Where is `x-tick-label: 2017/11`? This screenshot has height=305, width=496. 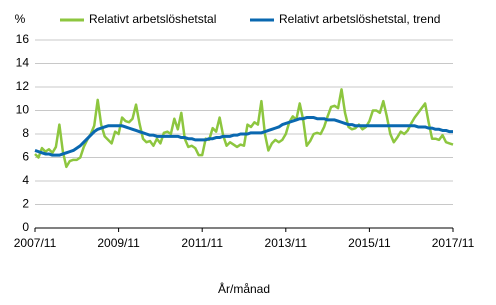 x-tick-label: 2017/11 is located at coordinates (453, 243).